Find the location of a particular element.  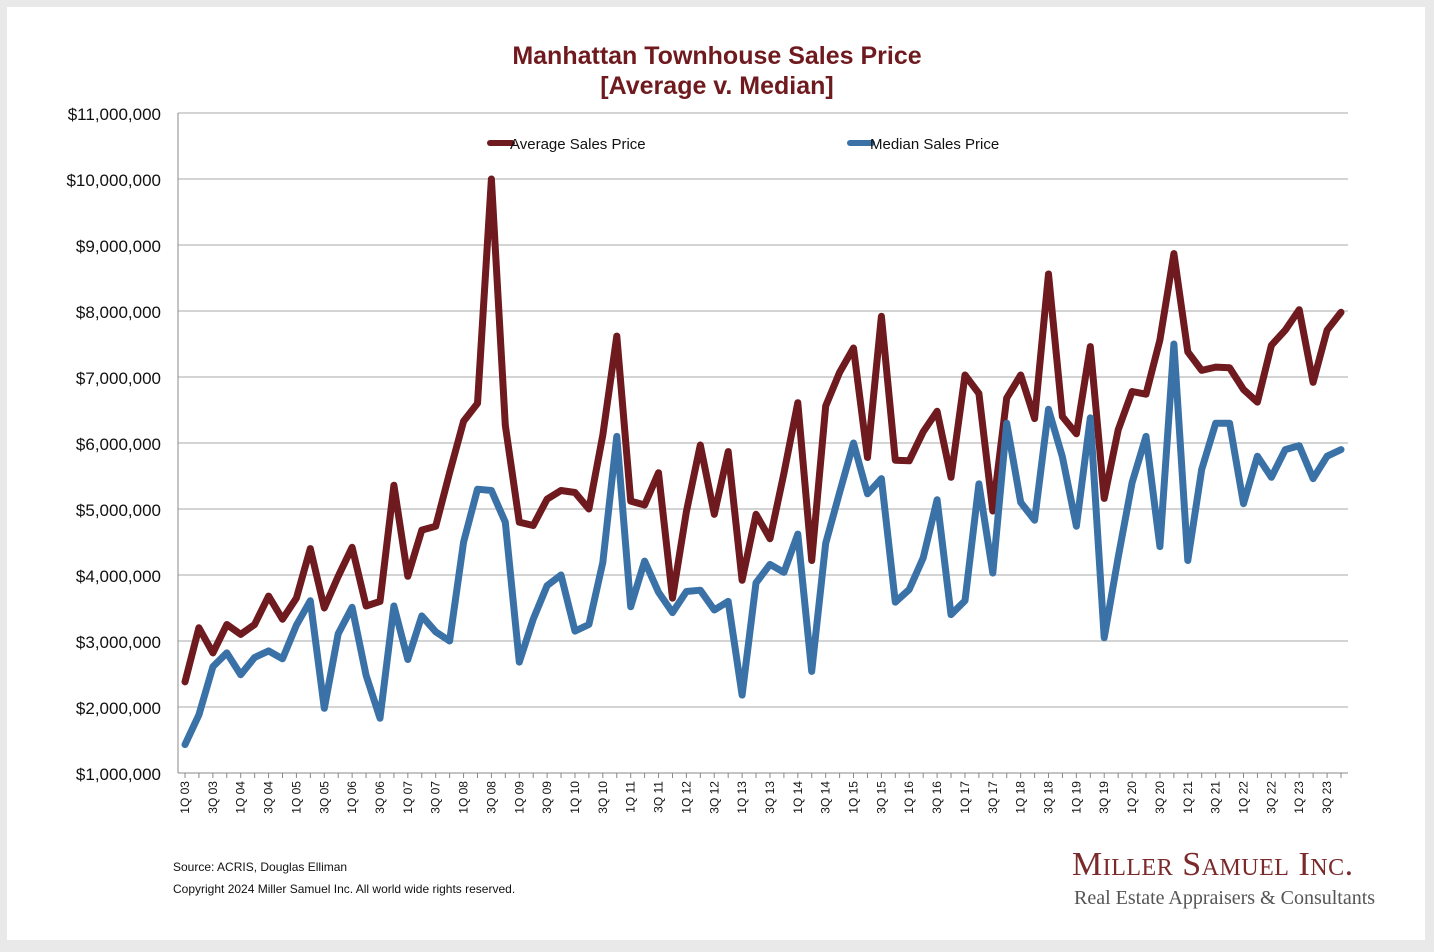

x-tick-label: 3Q 22 is located at coordinates (1271, 797).